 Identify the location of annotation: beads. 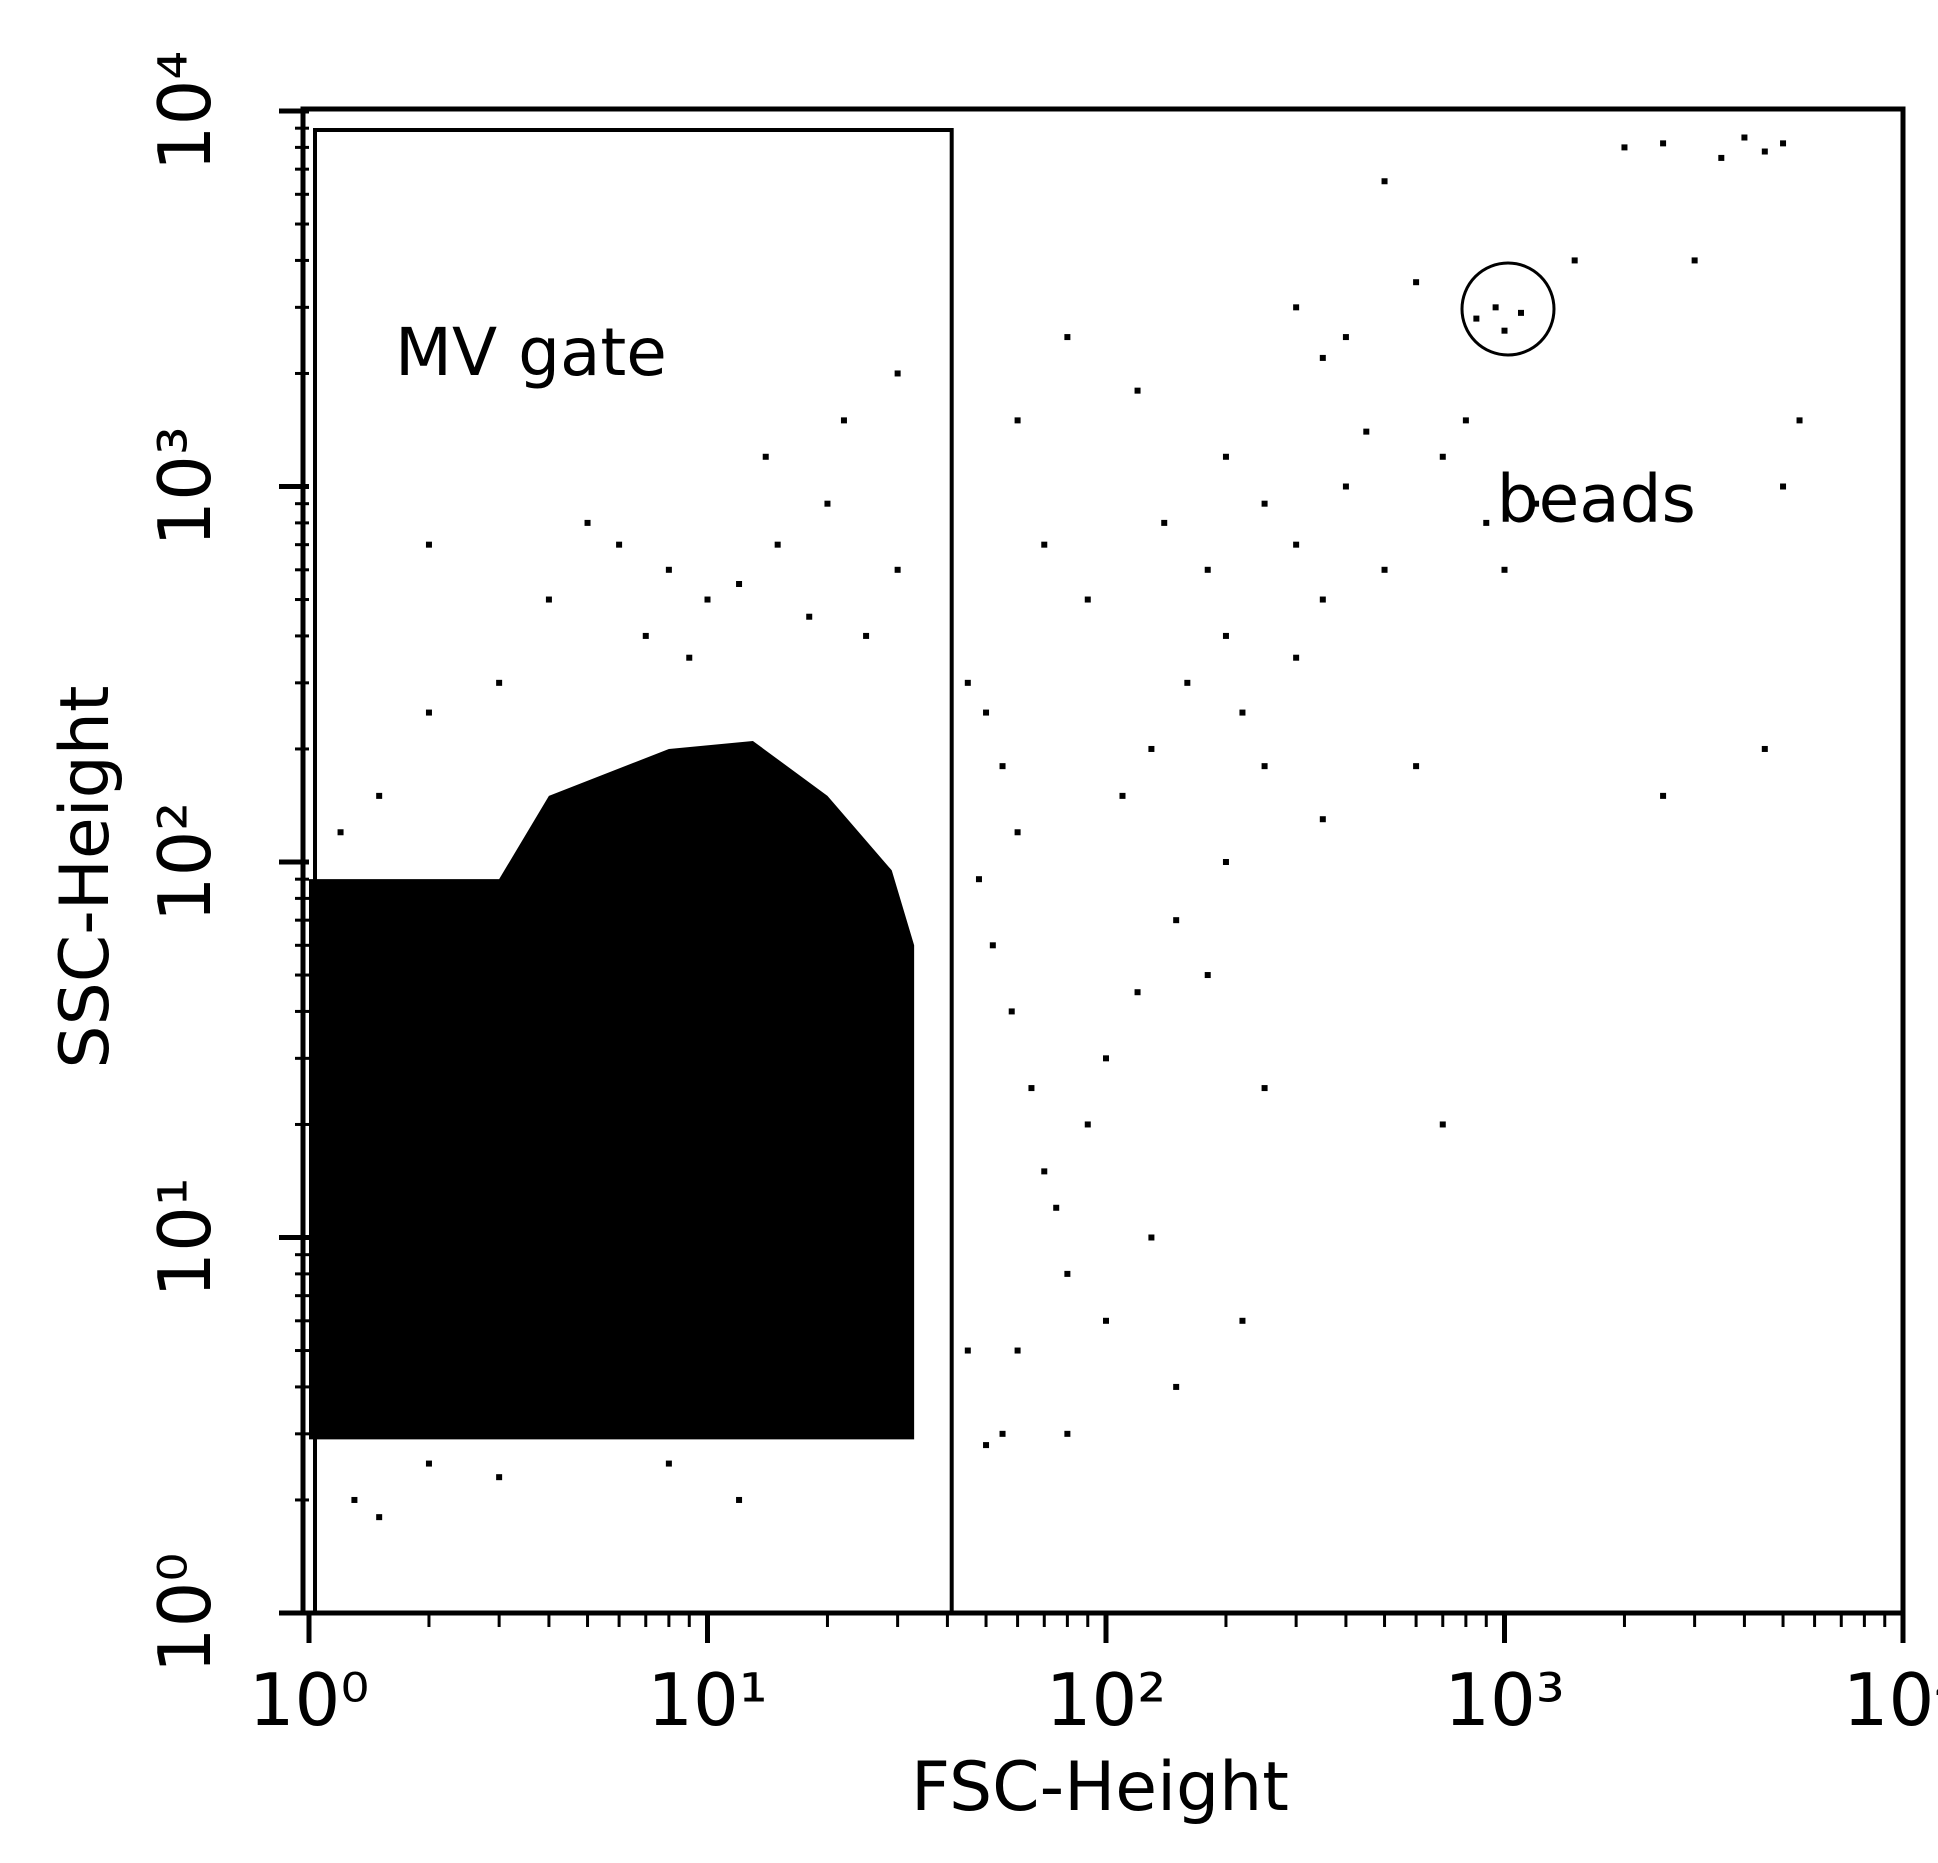
(1596, 499).